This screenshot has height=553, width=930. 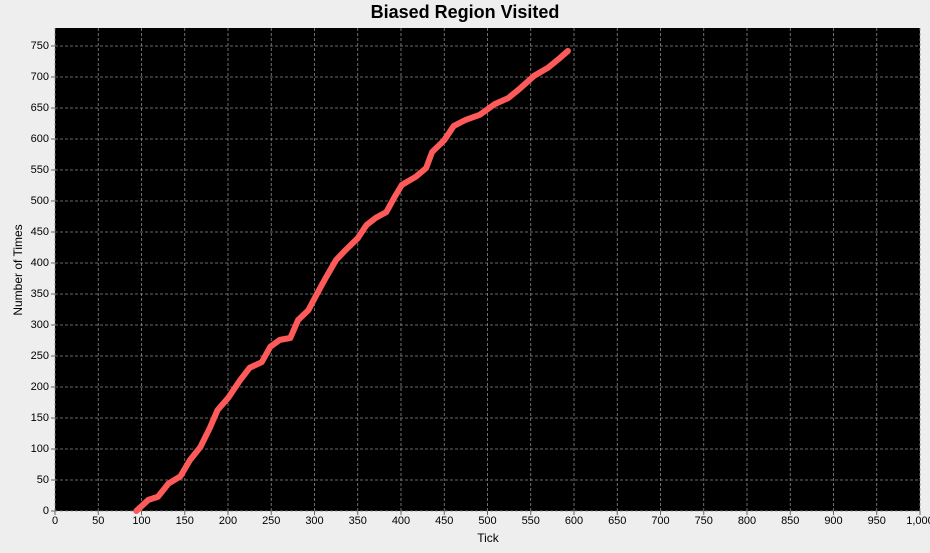 What do you see at coordinates (833, 521) in the screenshot?
I see `x-tick-label: 900` at bounding box center [833, 521].